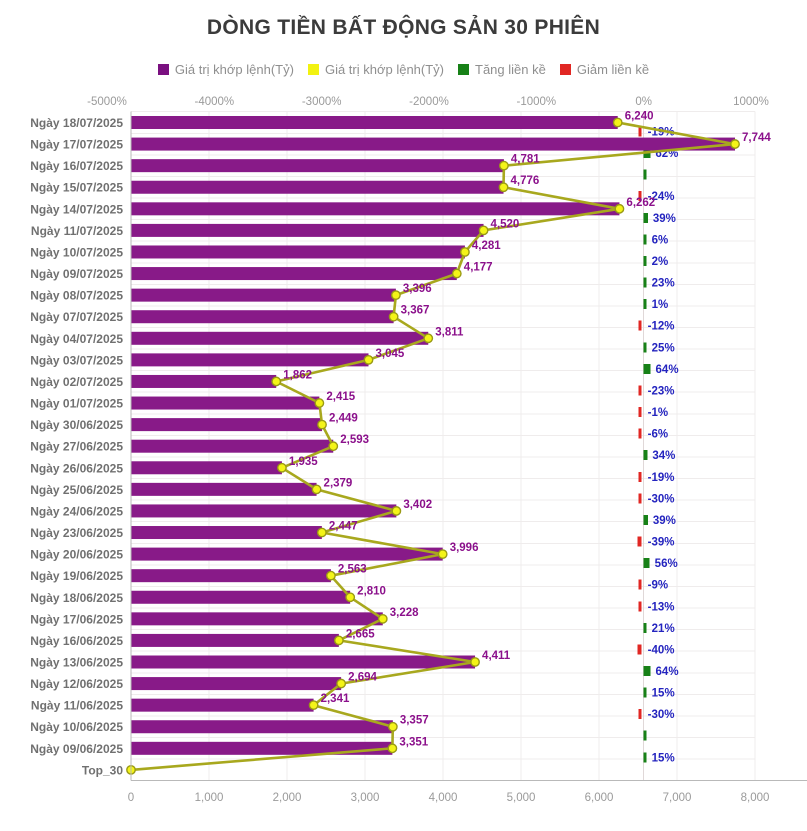 Image resolution: width=807 pixels, height=831 pixels. Describe the element at coordinates (354, 440) in the screenshot. I see `value-label: 2,593` at that location.